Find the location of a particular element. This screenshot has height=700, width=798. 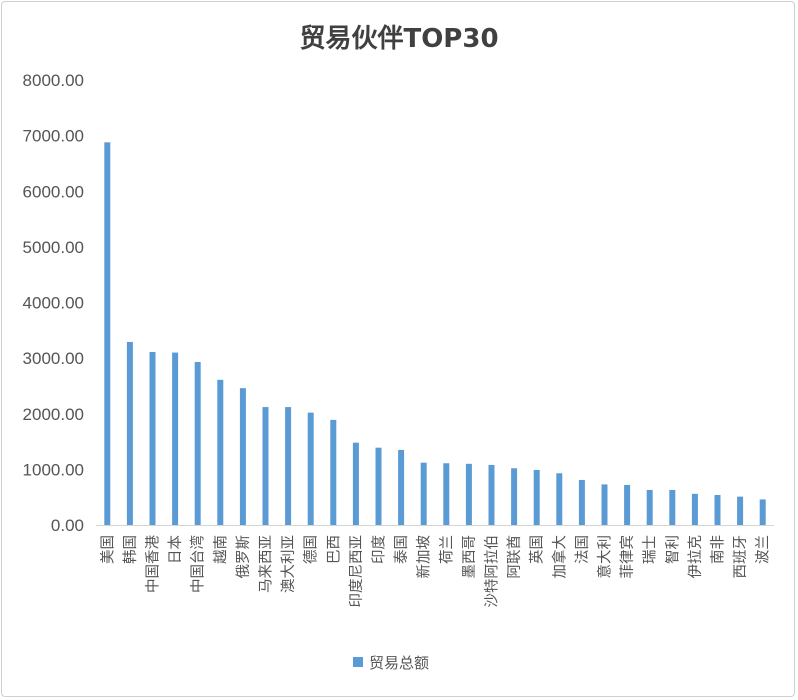

x-category-label: 伊拉克 is located at coordinates (695, 557).